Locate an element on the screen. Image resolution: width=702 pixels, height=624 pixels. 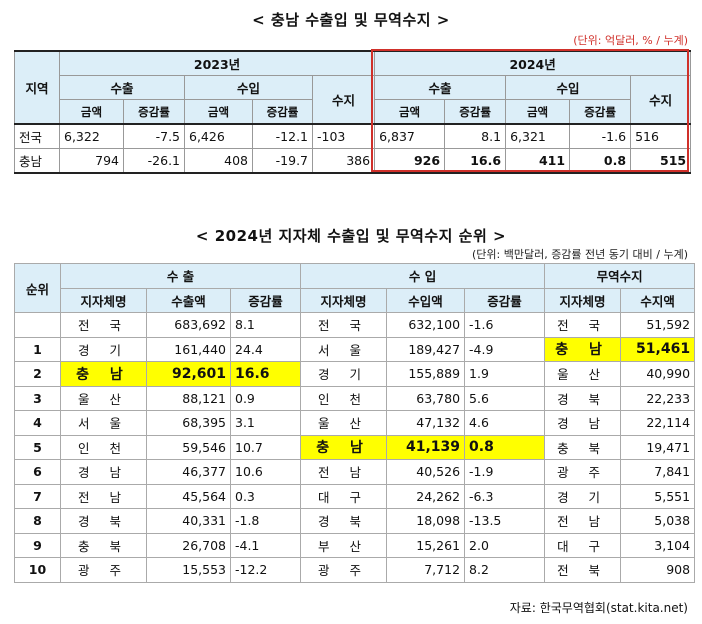
table-row: 전 국 683,692 8.1 전 국 632,100 -1.6 전 국 51,592 is located at coordinates (355, 325).